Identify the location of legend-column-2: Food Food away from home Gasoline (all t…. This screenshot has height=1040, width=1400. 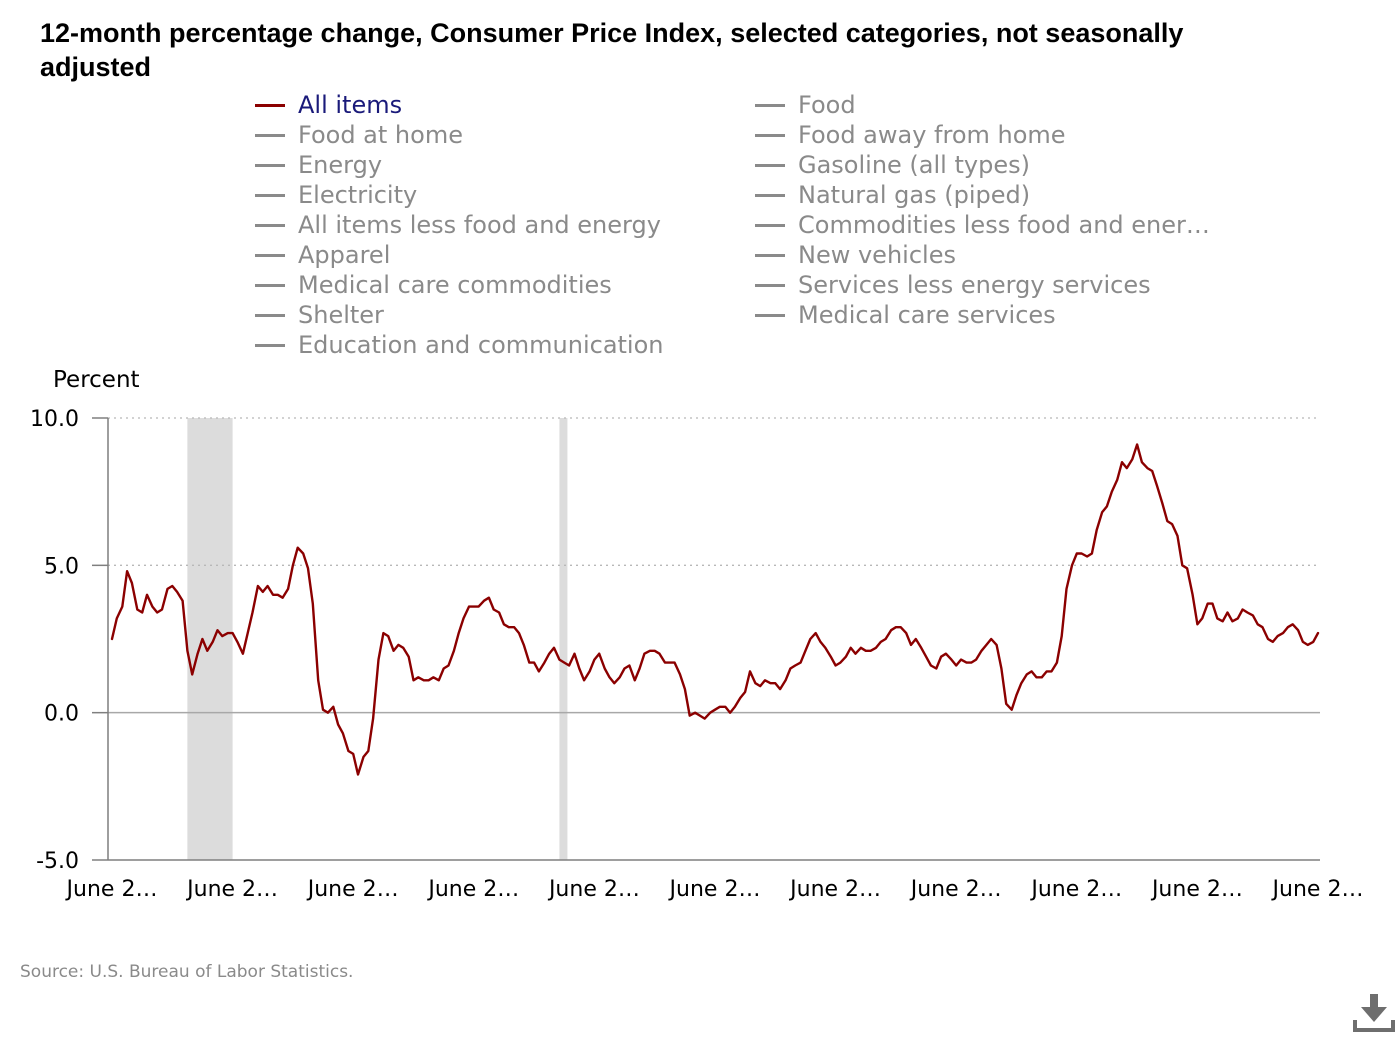
(982, 210).